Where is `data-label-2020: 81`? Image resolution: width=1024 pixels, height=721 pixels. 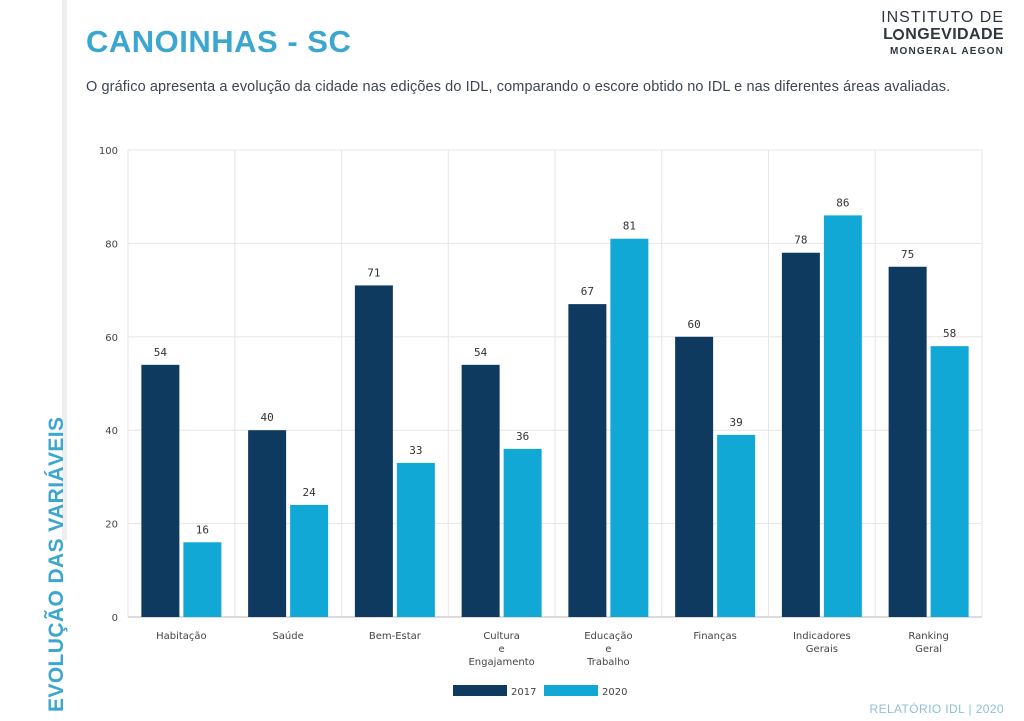
data-label-2020: 81 is located at coordinates (629, 226).